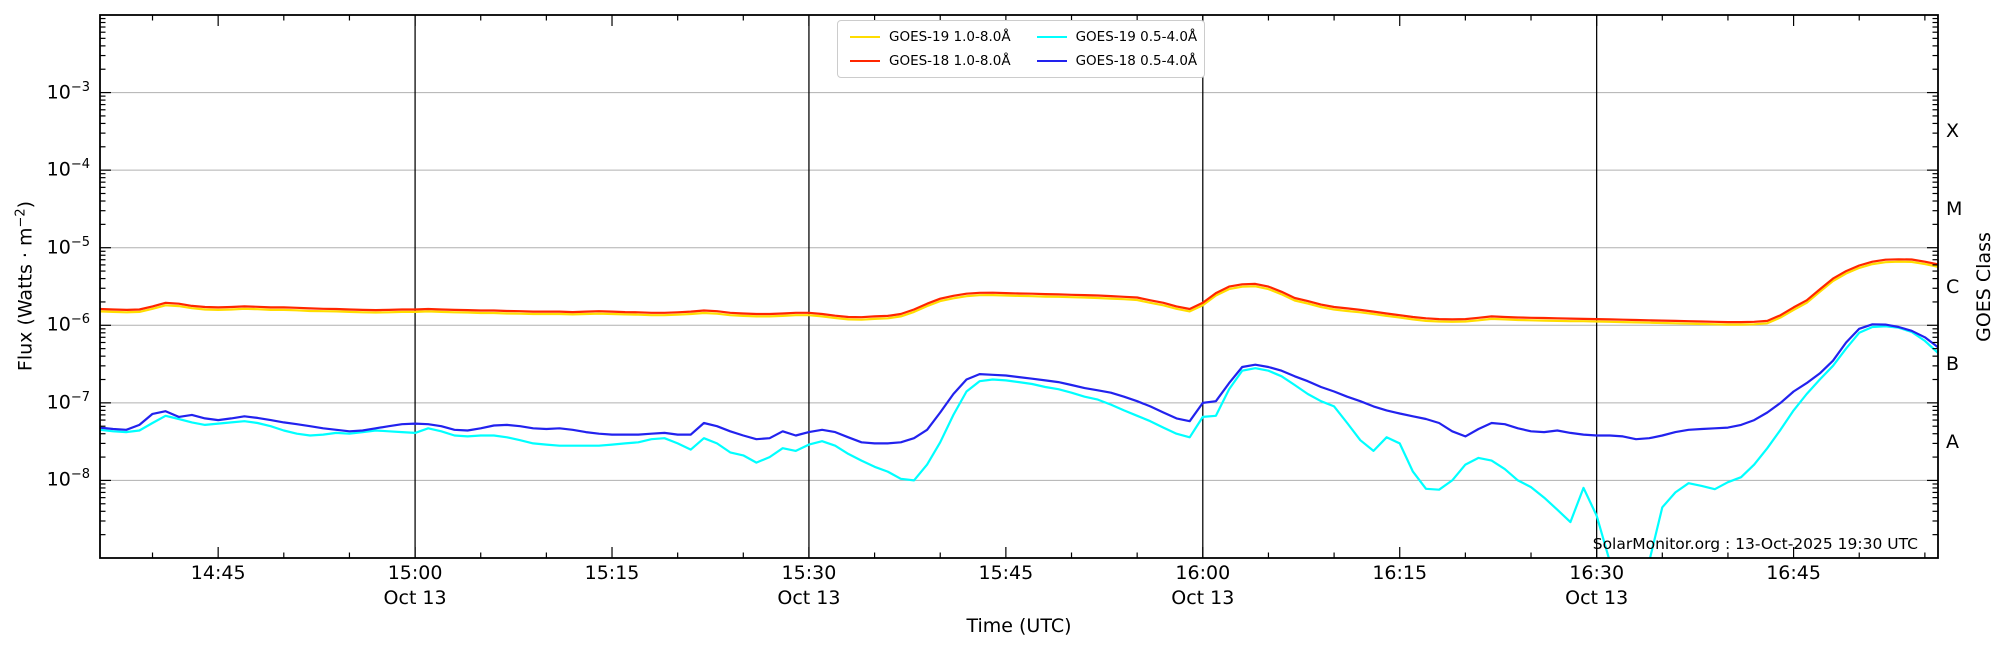 Image resolution: width=2000 pixels, height=650 pixels. What do you see at coordinates (1400, 573) in the screenshot?
I see `x-tick-label-16:15: 16:15` at bounding box center [1400, 573].